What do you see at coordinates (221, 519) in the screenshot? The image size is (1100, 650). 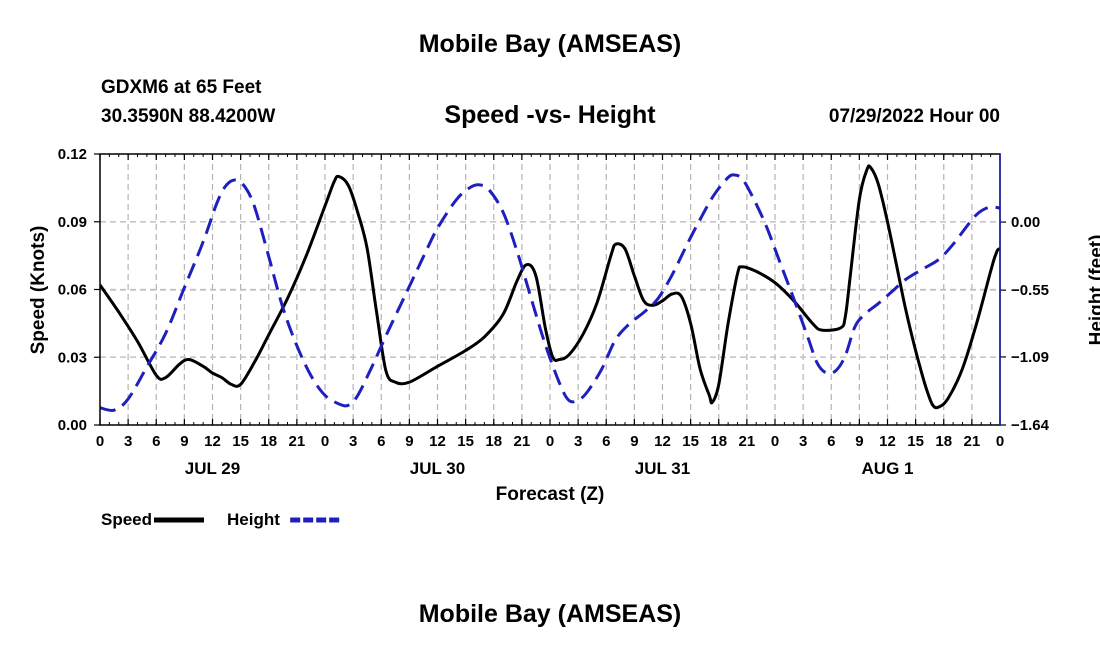 I see `legend: Speed Height` at bounding box center [221, 519].